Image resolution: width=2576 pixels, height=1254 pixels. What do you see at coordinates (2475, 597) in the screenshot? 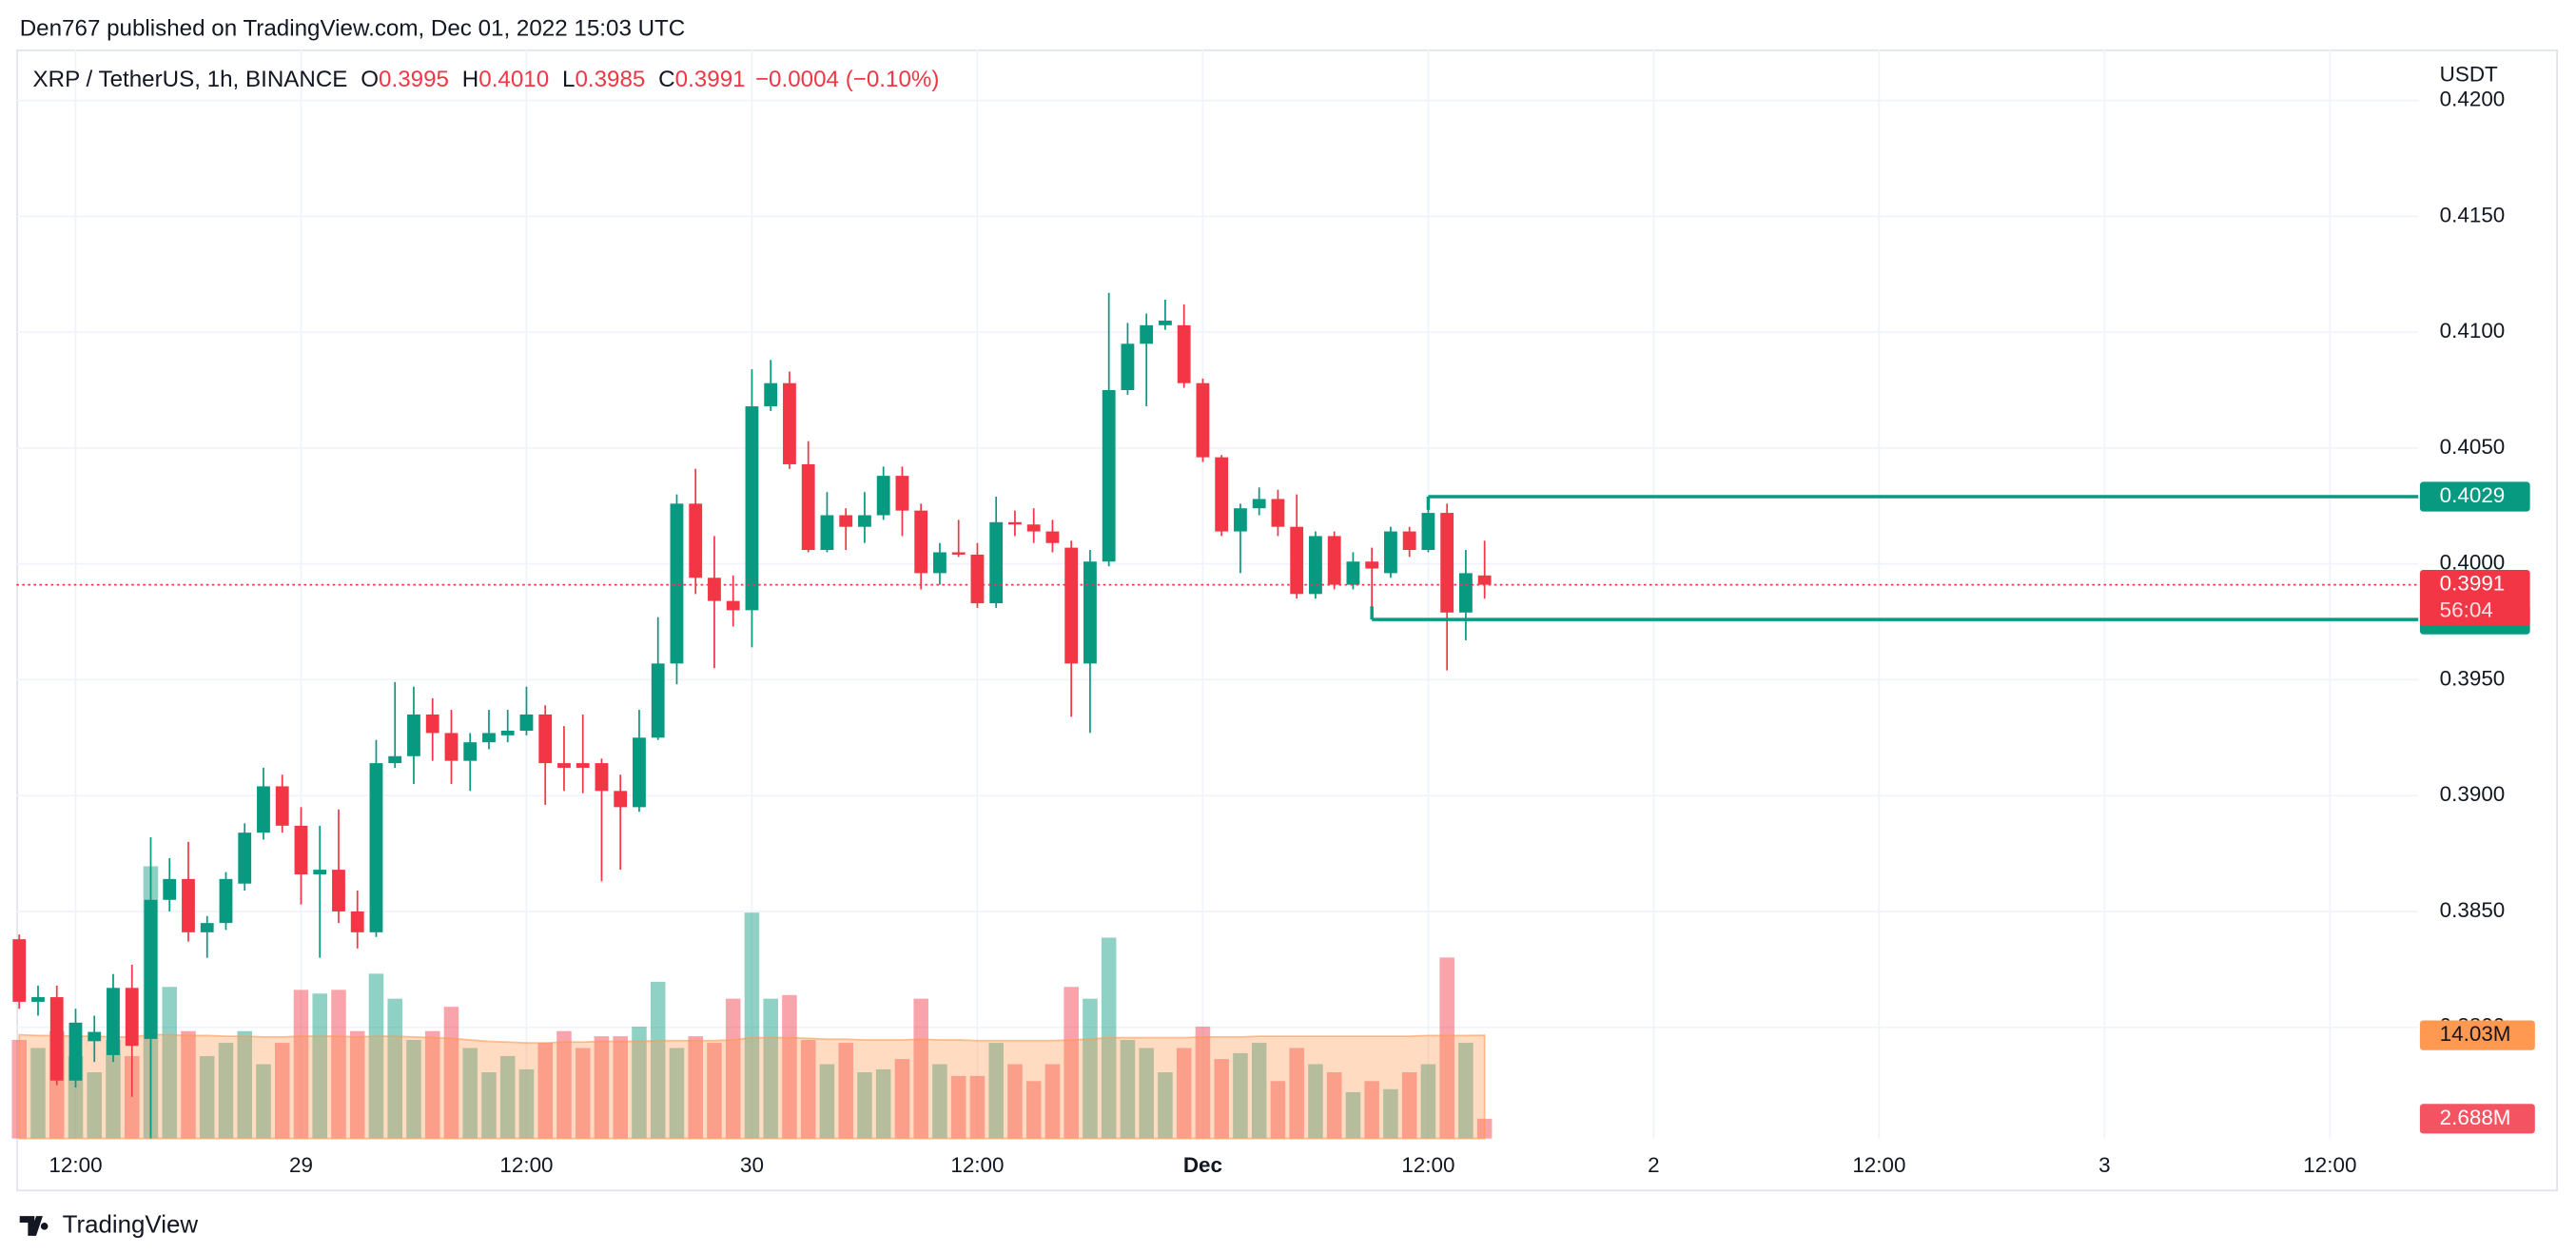
I see `last-price-box` at bounding box center [2475, 597].